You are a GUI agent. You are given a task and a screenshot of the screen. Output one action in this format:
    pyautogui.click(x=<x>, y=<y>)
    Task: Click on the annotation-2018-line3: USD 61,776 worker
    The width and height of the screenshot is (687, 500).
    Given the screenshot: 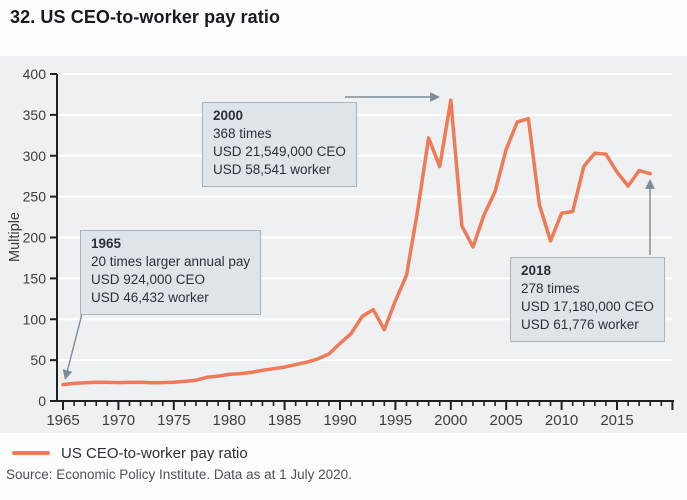 What is the action you would take?
    pyautogui.click(x=580, y=324)
    